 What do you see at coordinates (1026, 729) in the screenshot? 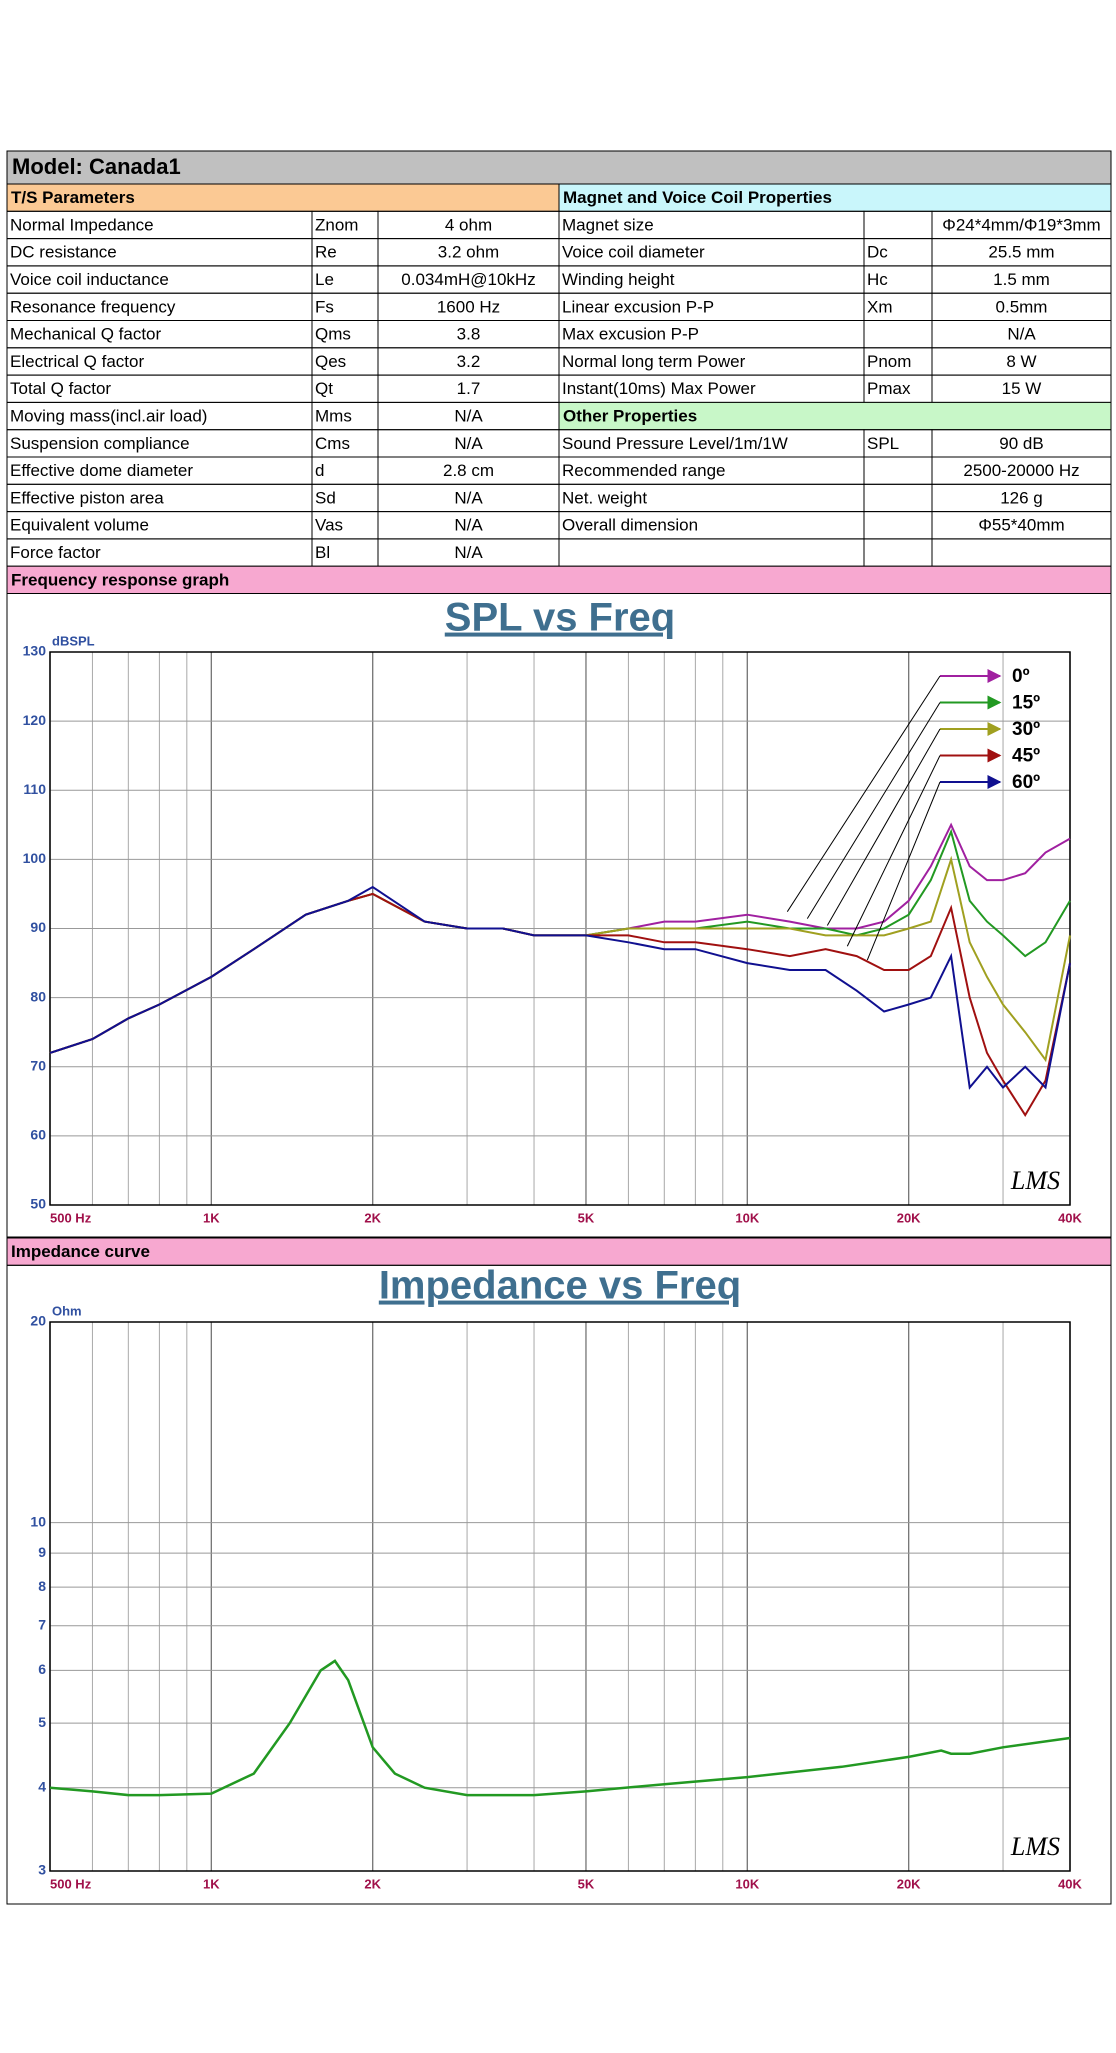
I see `legend-label: 30º` at bounding box center [1026, 729].